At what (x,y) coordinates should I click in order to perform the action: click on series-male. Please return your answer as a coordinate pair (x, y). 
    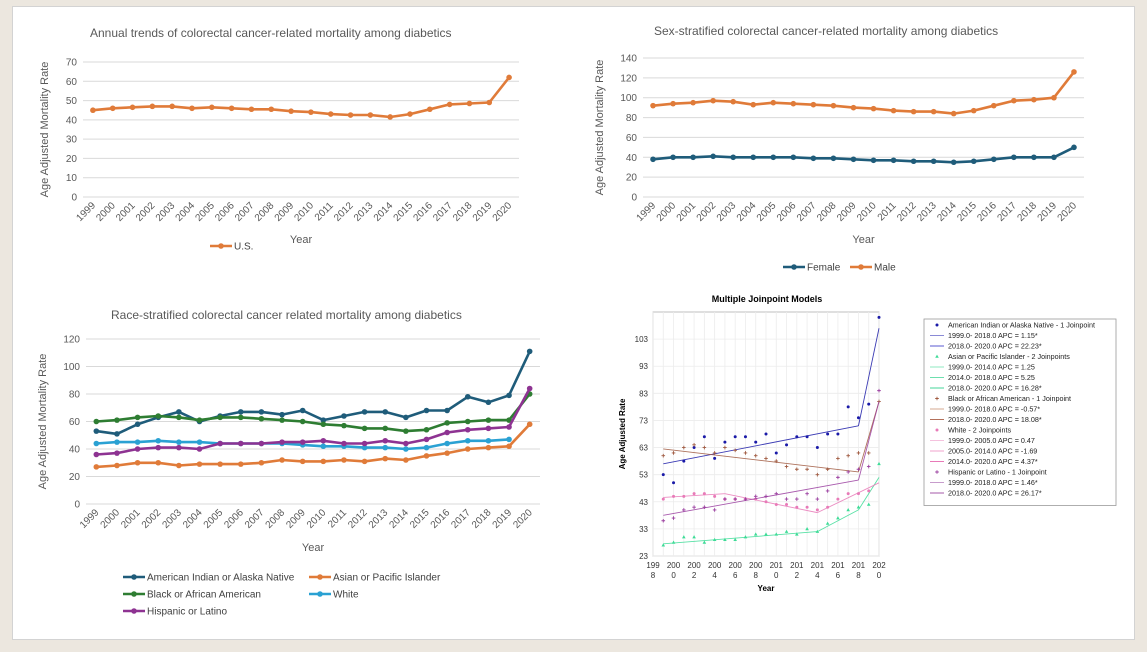
    Looking at the image, I should click on (863, 93).